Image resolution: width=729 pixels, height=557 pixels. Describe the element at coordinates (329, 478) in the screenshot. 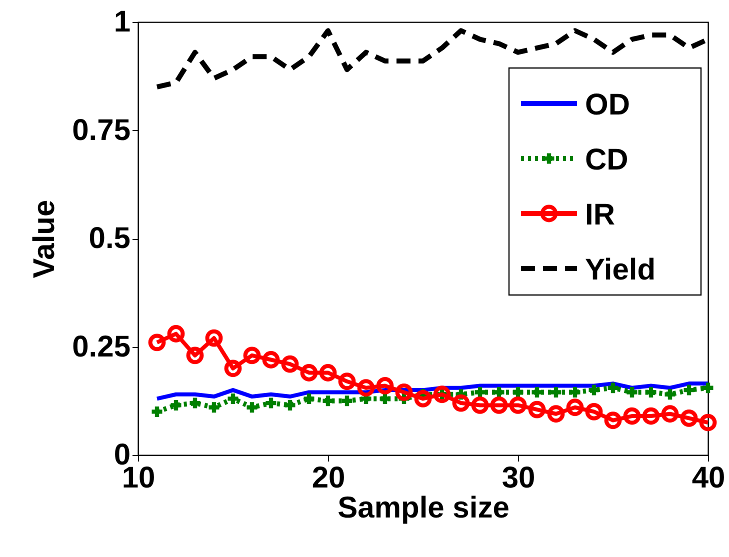

I see `x-tick-label: 20` at that location.